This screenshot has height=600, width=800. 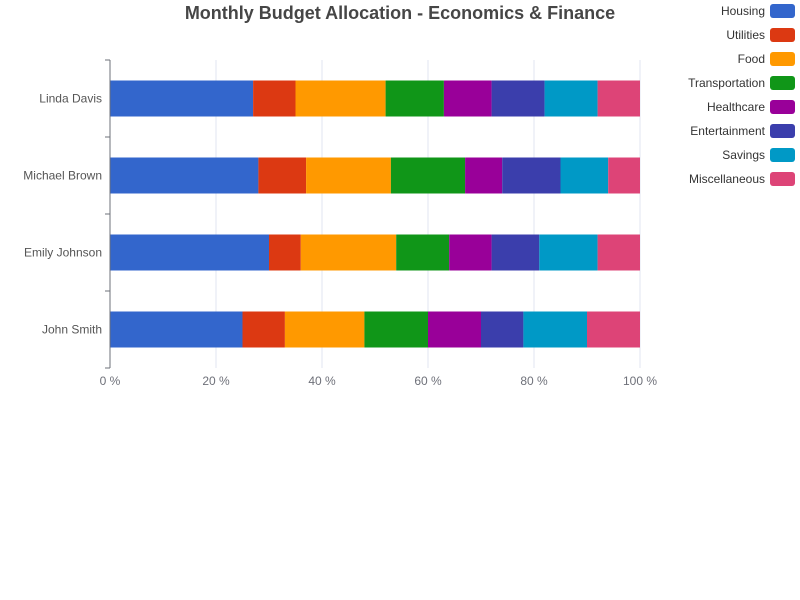 What do you see at coordinates (216, 381) in the screenshot?
I see `x-tick-label: 20 %` at bounding box center [216, 381].